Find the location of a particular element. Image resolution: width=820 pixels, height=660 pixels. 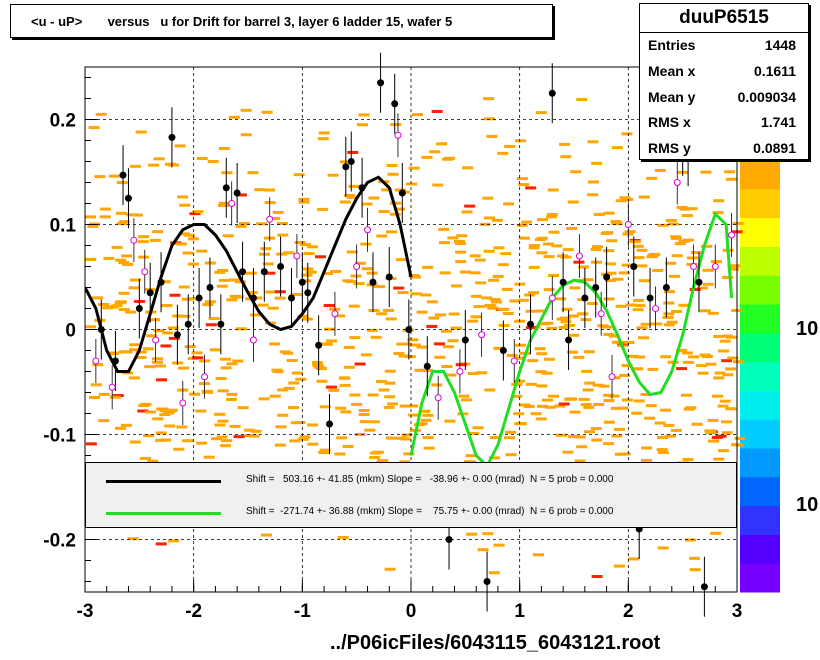

y-tick-label: 0.2 is located at coordinates (63, 121).